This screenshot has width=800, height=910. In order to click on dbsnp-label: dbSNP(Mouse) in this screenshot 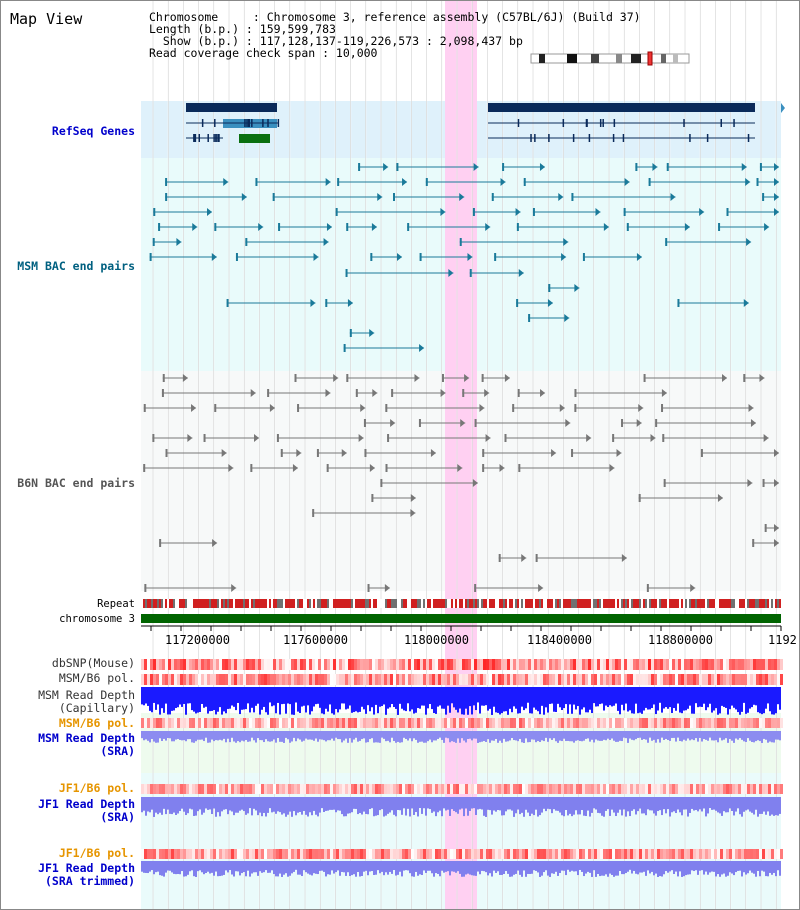, I will do `click(93, 663)`.